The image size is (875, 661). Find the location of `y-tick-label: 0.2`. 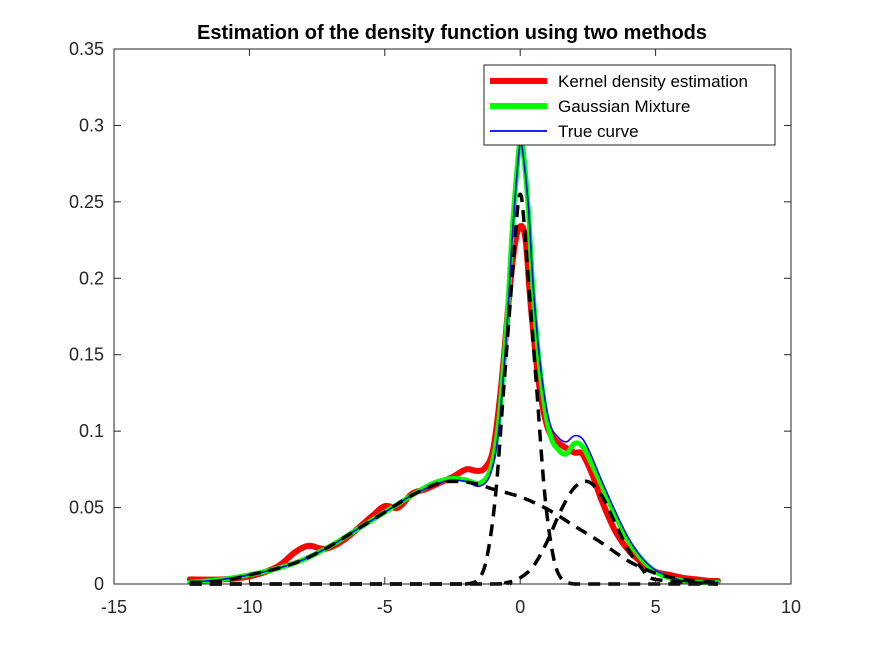

y-tick-label: 0.2 is located at coordinates (91, 278).